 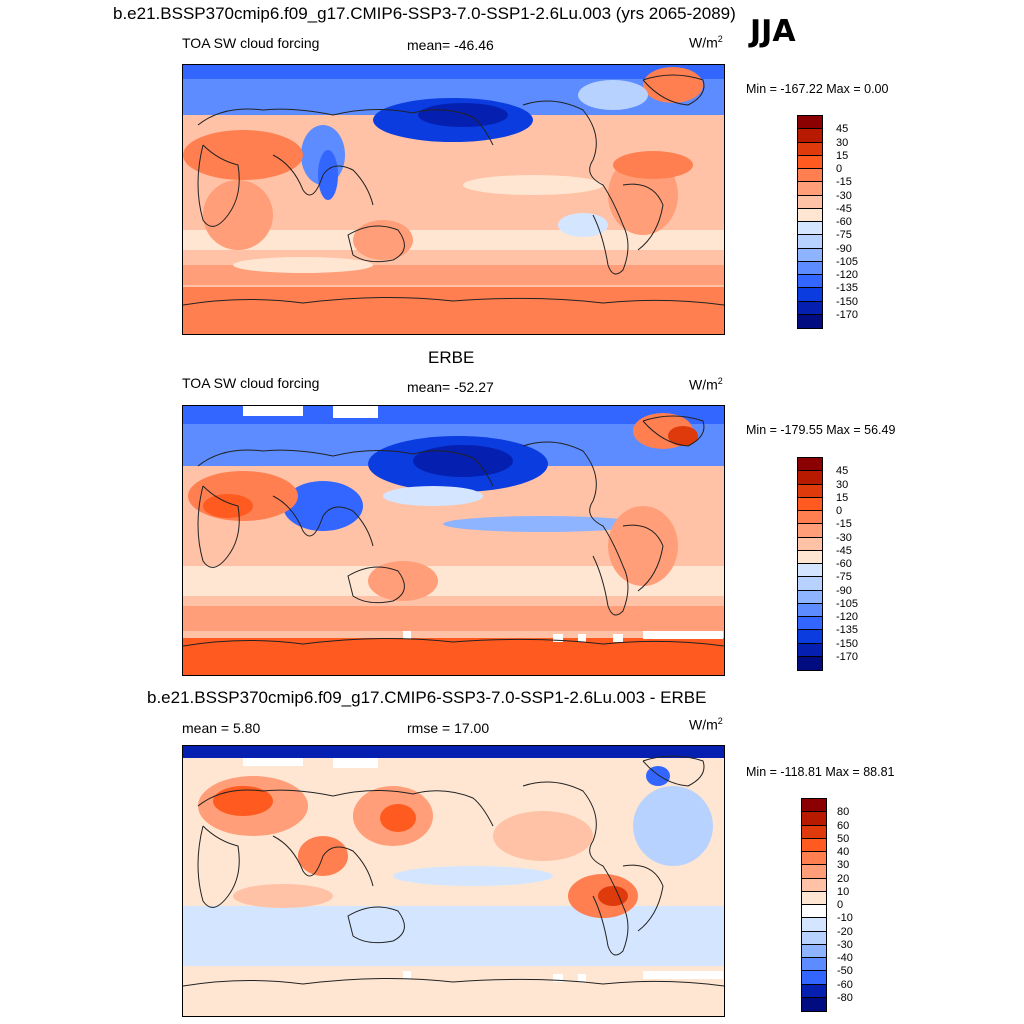 I want to click on panel2-mean: mean= -52.27, so click(x=450, y=387).